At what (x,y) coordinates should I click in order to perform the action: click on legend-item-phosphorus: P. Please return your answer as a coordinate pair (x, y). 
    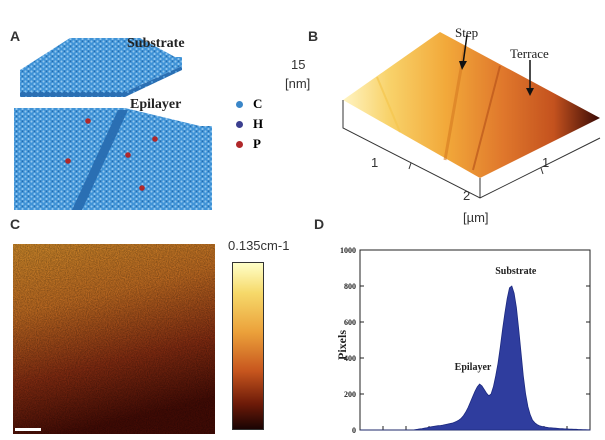
    Looking at the image, I should click on (266, 144).